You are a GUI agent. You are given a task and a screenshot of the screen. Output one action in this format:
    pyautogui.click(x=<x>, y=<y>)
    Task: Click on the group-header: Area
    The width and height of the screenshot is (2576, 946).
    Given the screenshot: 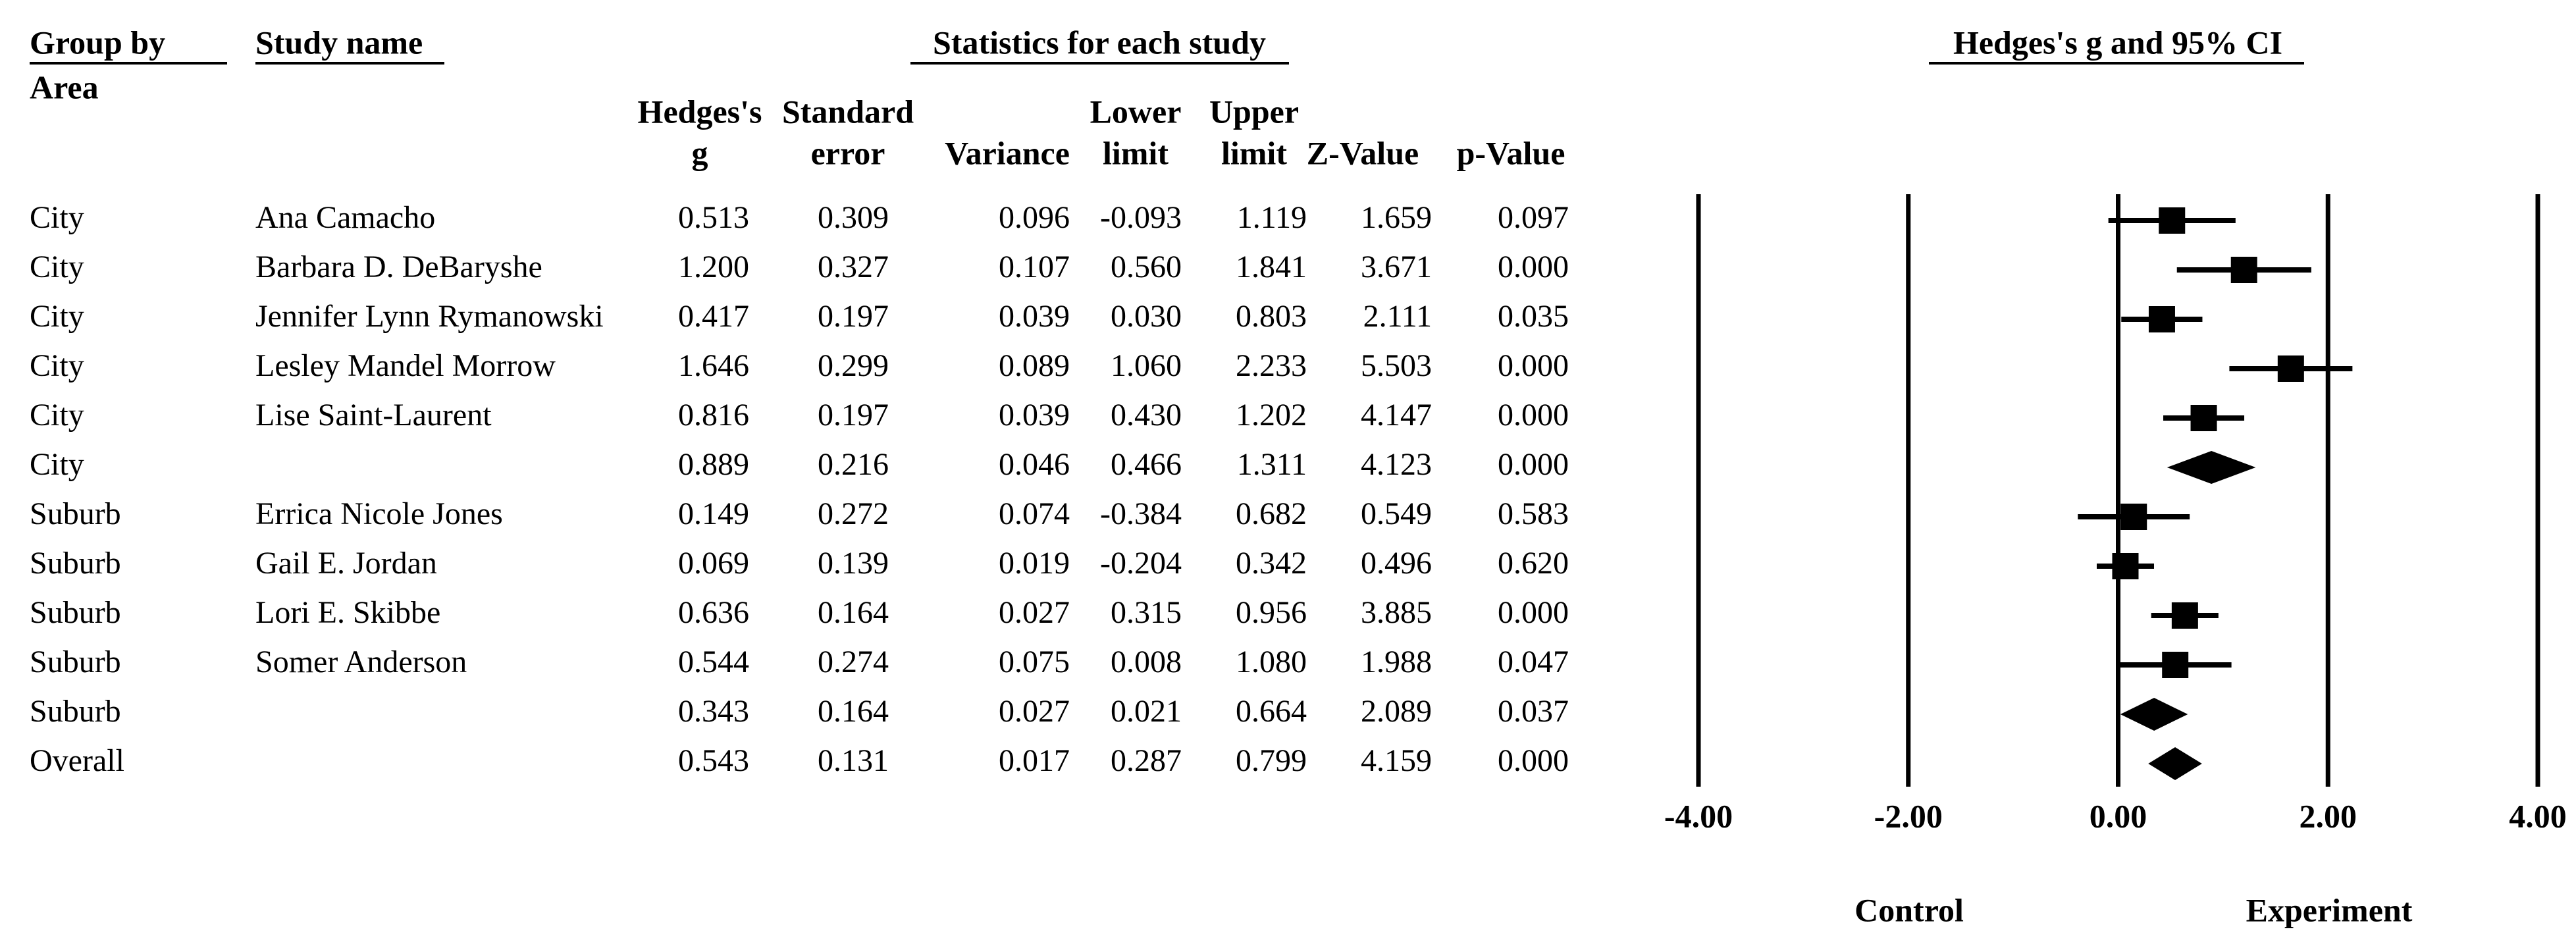 What is the action you would take?
    pyautogui.click(x=64, y=87)
    